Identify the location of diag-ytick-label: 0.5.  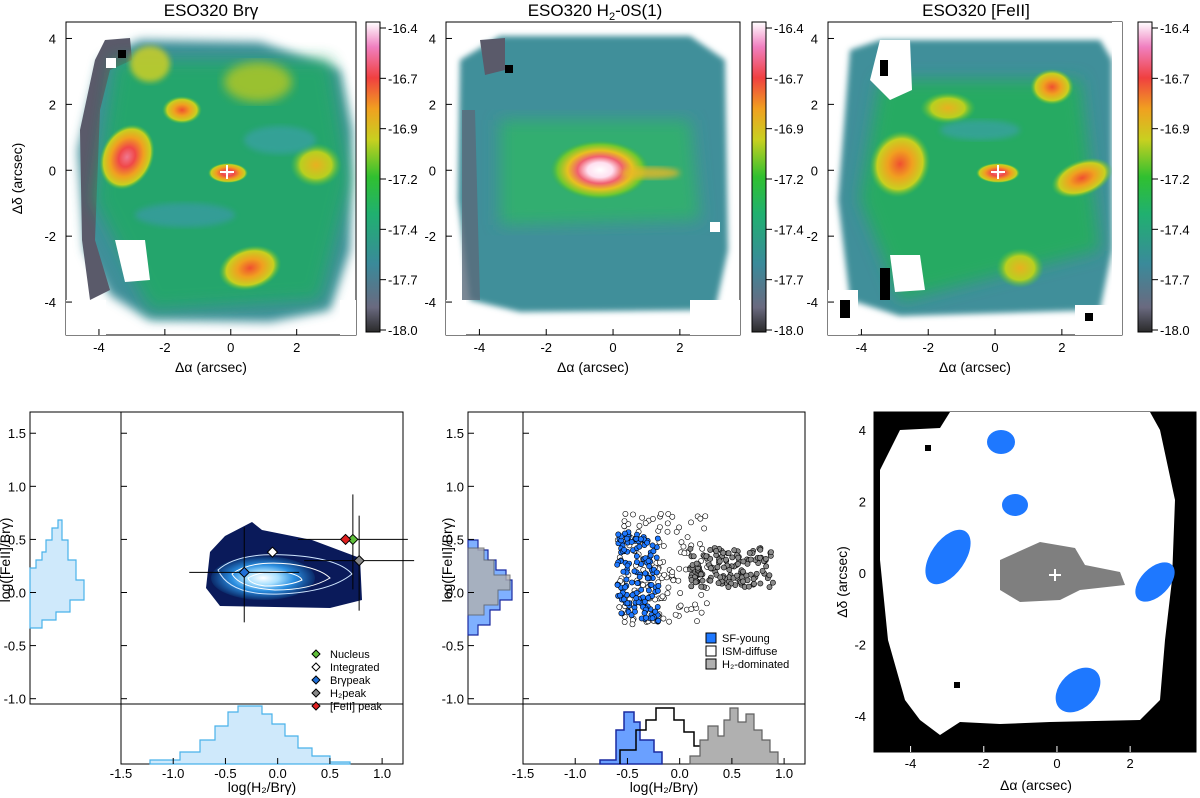
(455, 539).